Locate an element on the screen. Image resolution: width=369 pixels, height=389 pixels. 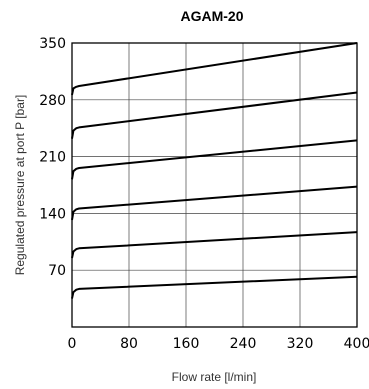
chart-title: AGAM-20 is located at coordinates (211, 16).